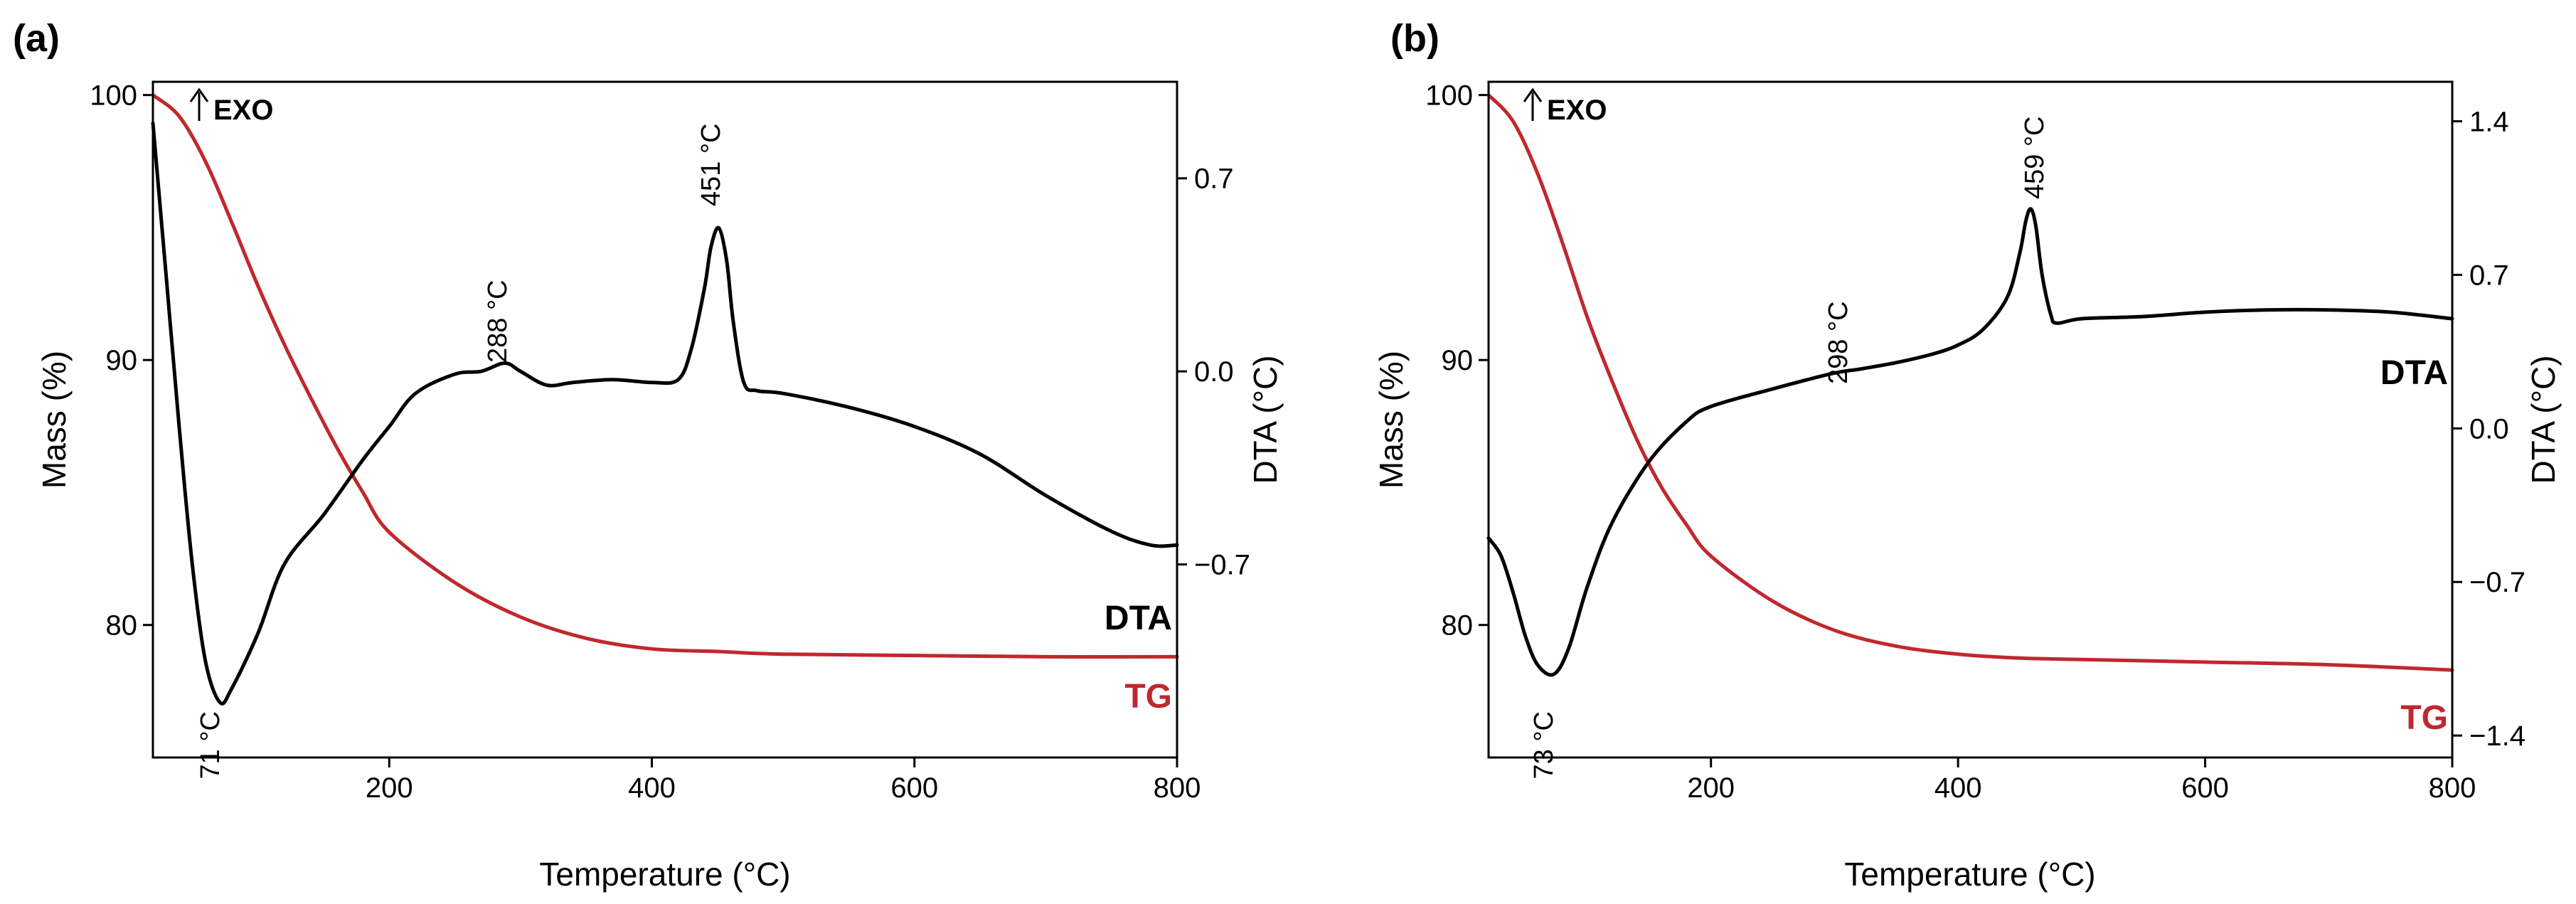 Image resolution: width=2576 pixels, height=904 pixels. I want to click on peak-annotation-2: 288 °C, so click(498, 321).